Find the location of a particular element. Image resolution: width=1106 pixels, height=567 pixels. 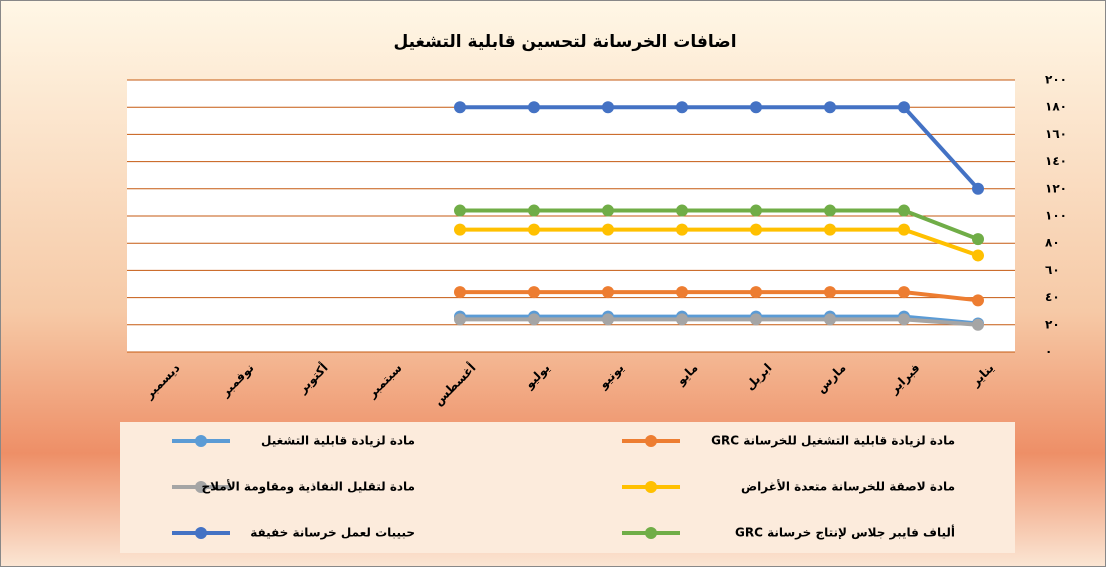

legend-label: مادة لتقليل النفاذية ومقاومة الأملاح is located at coordinates (308, 487).